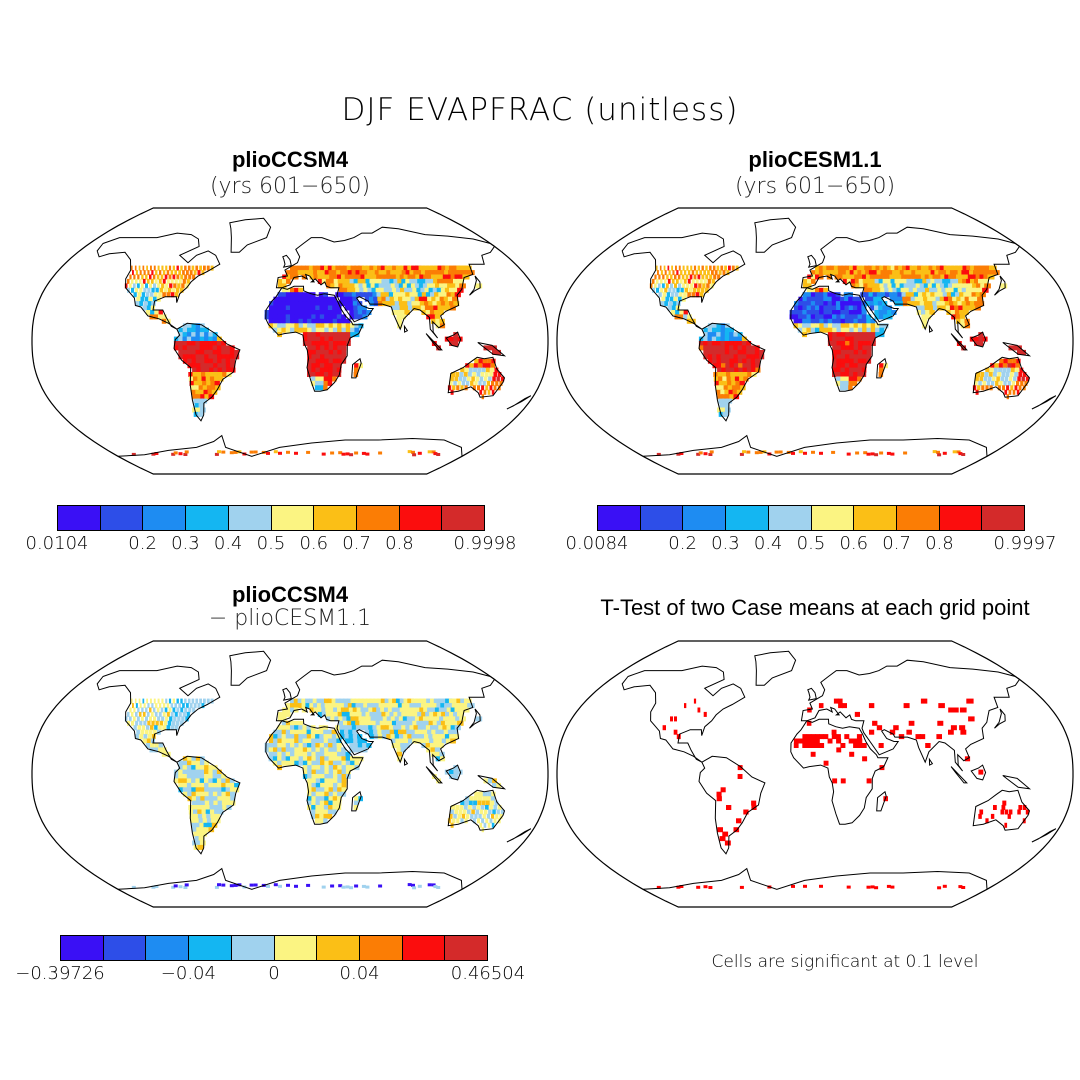  What do you see at coordinates (815, 159) in the screenshot?
I see `panel-title-top-right: plioCESM1.1` at bounding box center [815, 159].